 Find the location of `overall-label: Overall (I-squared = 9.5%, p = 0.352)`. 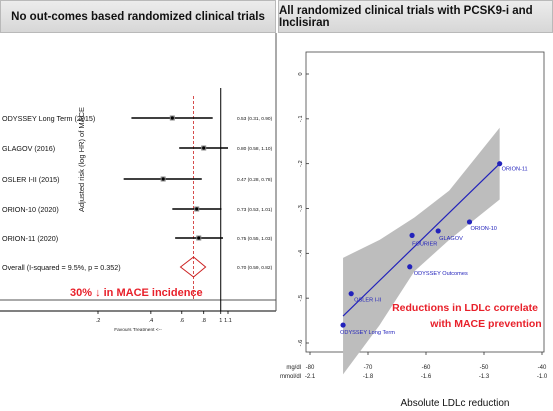

overall-label: Overall (I-squared = 9.5%, p = 0.352) is located at coordinates (61, 267).